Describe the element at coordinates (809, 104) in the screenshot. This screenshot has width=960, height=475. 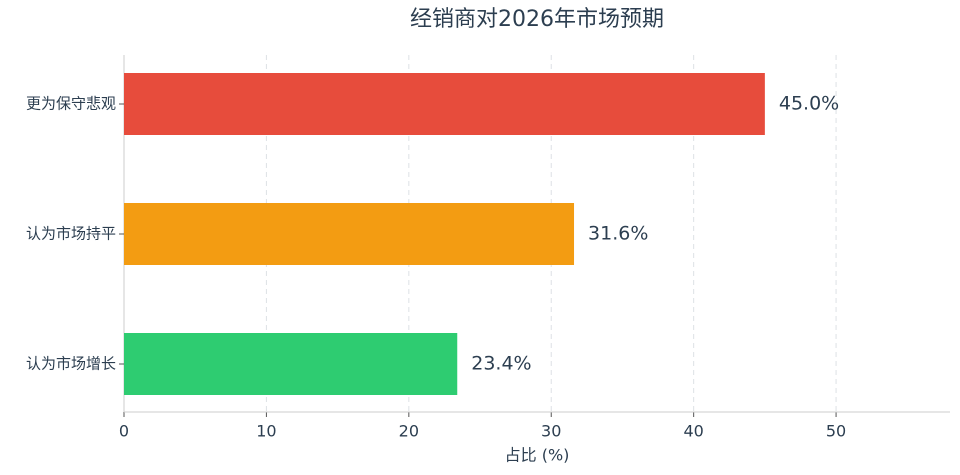
I see `value-label: 45.0%` at that location.